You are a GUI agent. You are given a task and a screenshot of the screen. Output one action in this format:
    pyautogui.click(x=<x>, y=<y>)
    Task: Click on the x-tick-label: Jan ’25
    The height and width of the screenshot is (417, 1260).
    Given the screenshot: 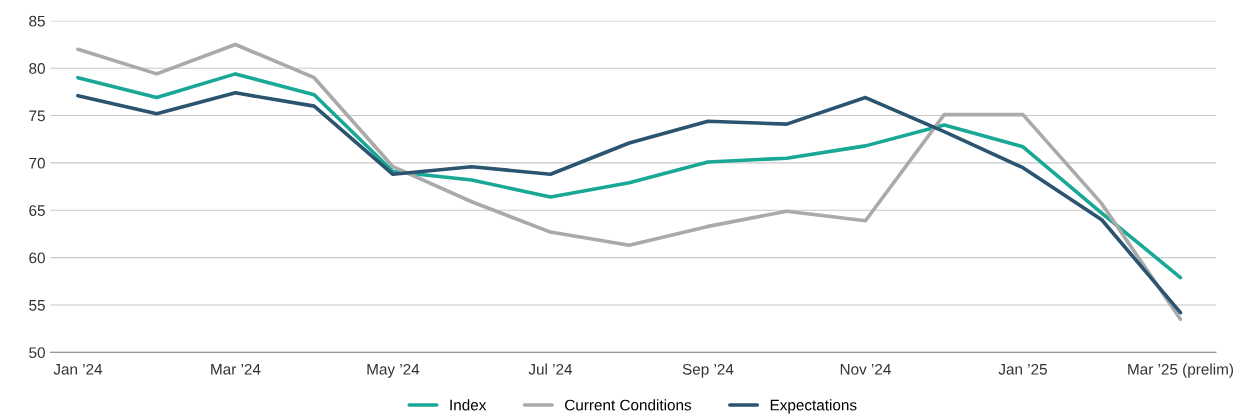 What is the action you would take?
    pyautogui.click(x=1022, y=369)
    